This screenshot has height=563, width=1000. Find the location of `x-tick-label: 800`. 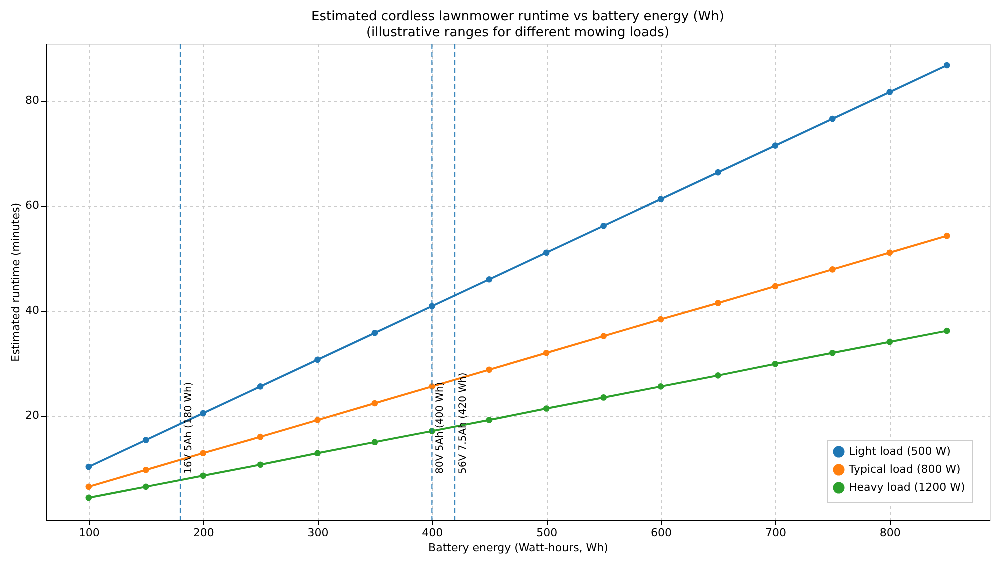

x-tick-label: 800 is located at coordinates (890, 533).